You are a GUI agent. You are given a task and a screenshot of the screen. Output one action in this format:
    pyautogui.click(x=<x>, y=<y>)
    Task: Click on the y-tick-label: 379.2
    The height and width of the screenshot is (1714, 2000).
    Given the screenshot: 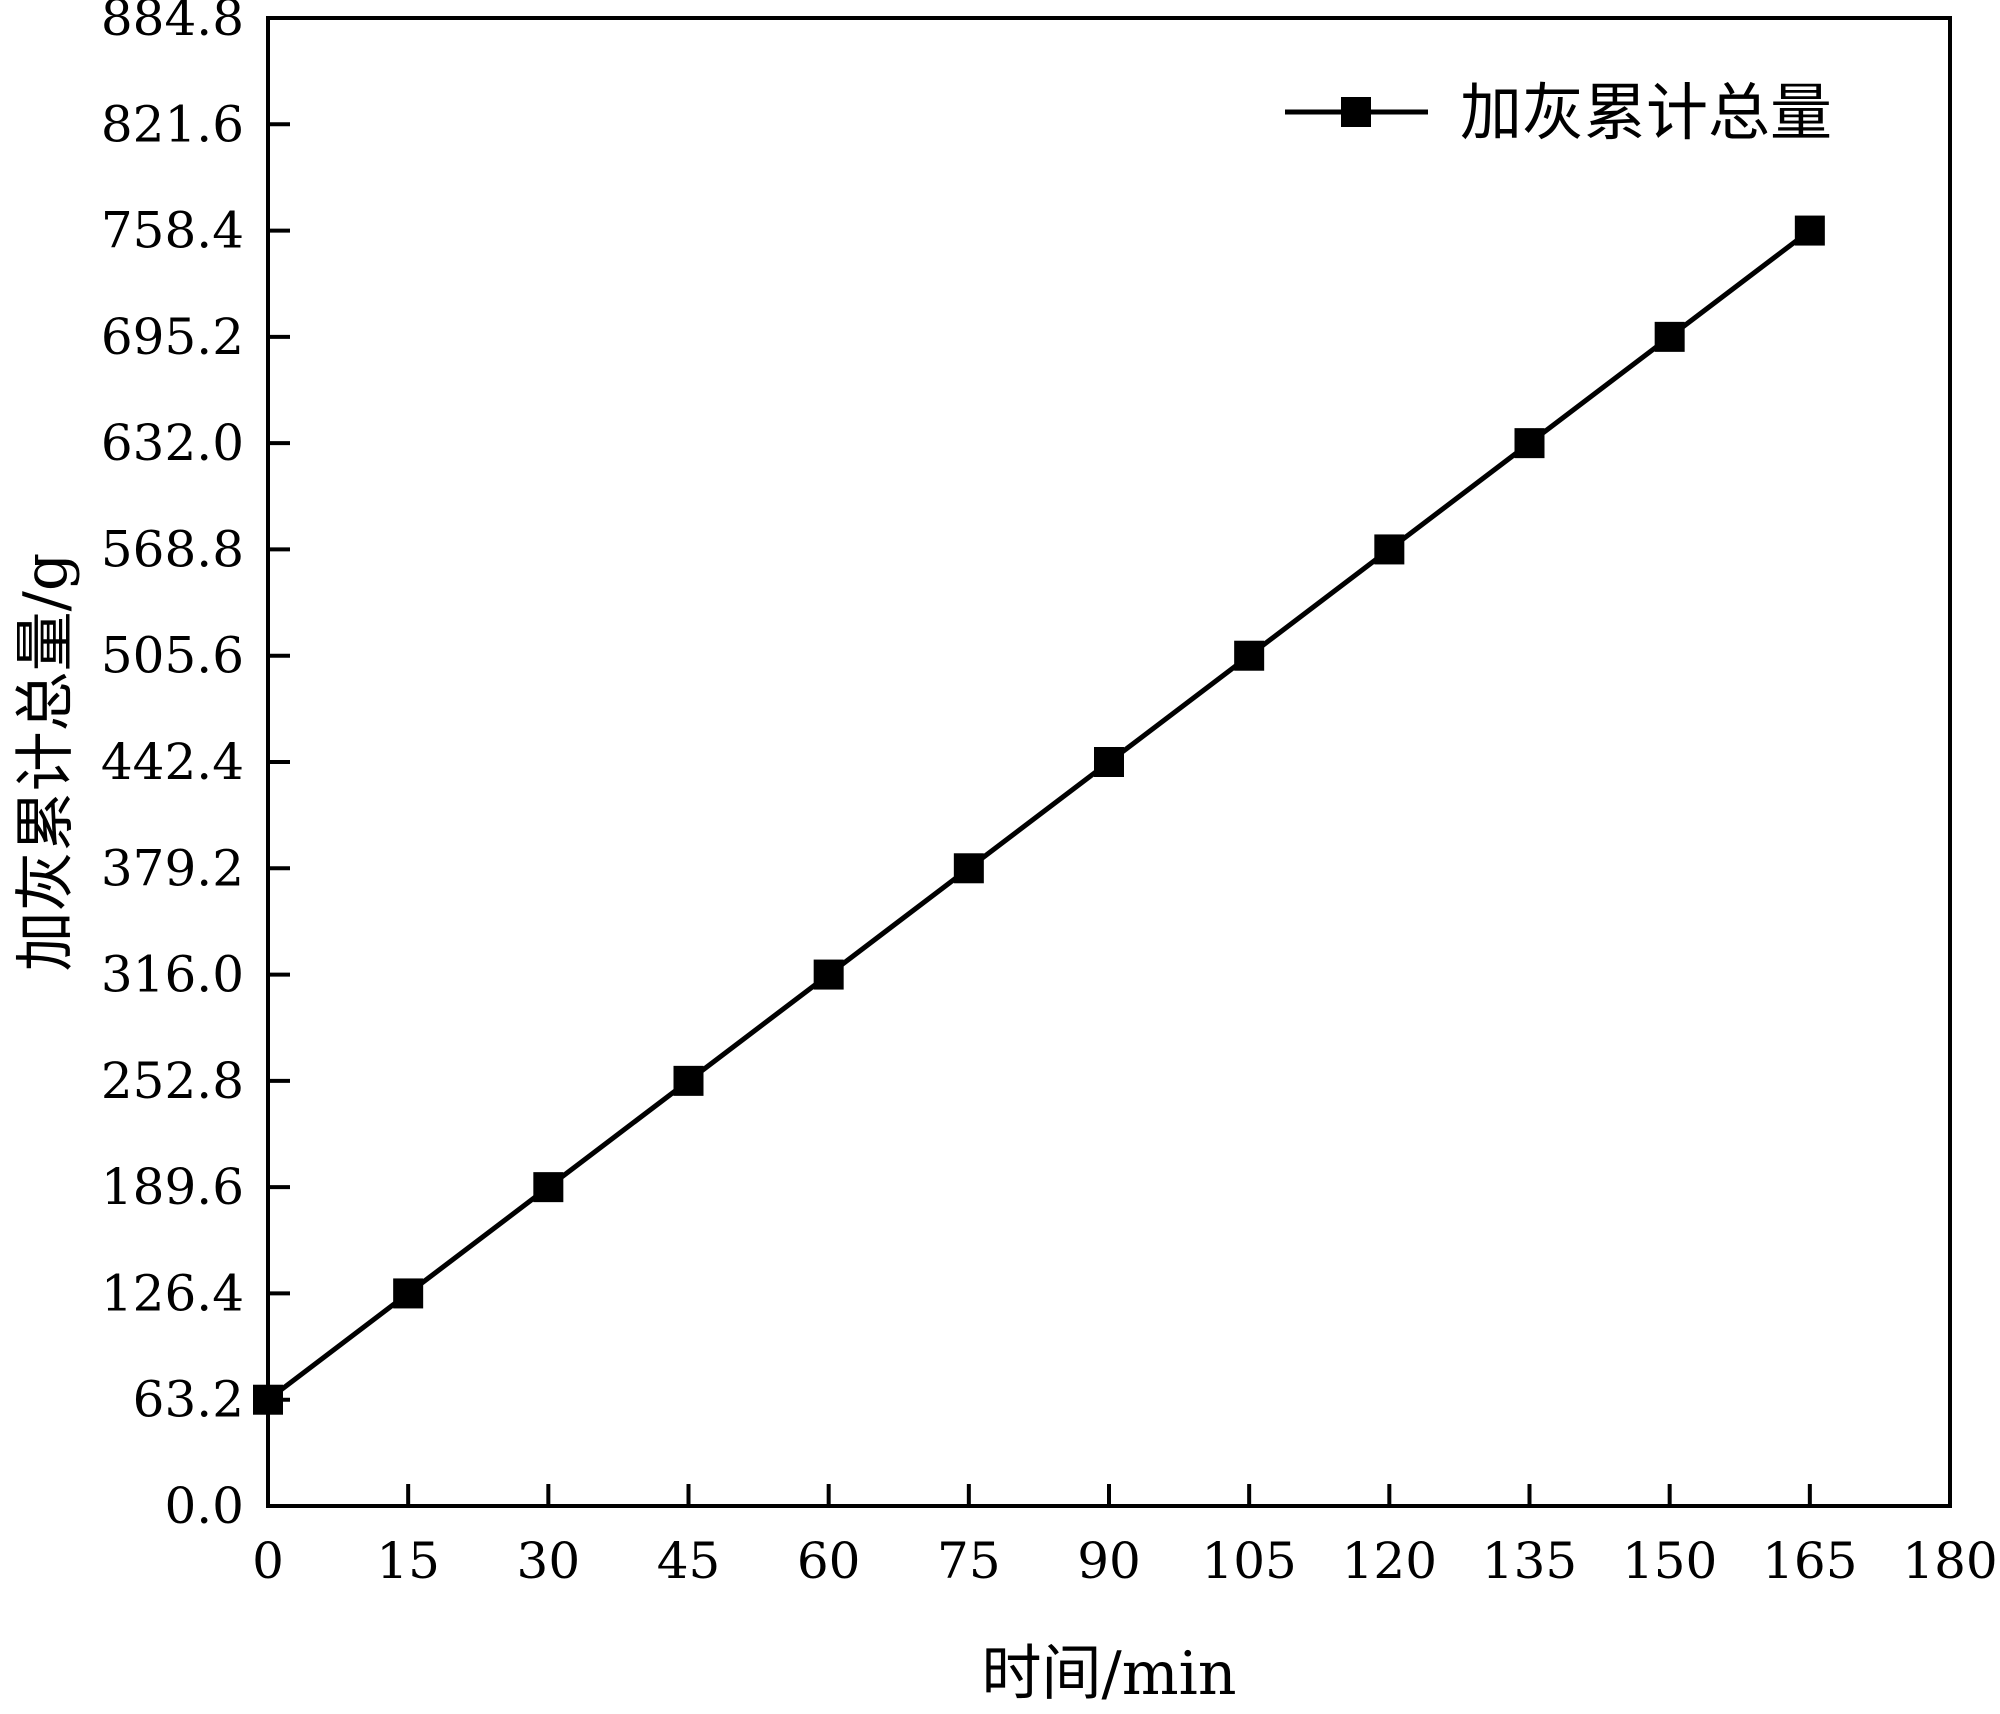 What is the action you would take?
    pyautogui.click(x=172, y=868)
    